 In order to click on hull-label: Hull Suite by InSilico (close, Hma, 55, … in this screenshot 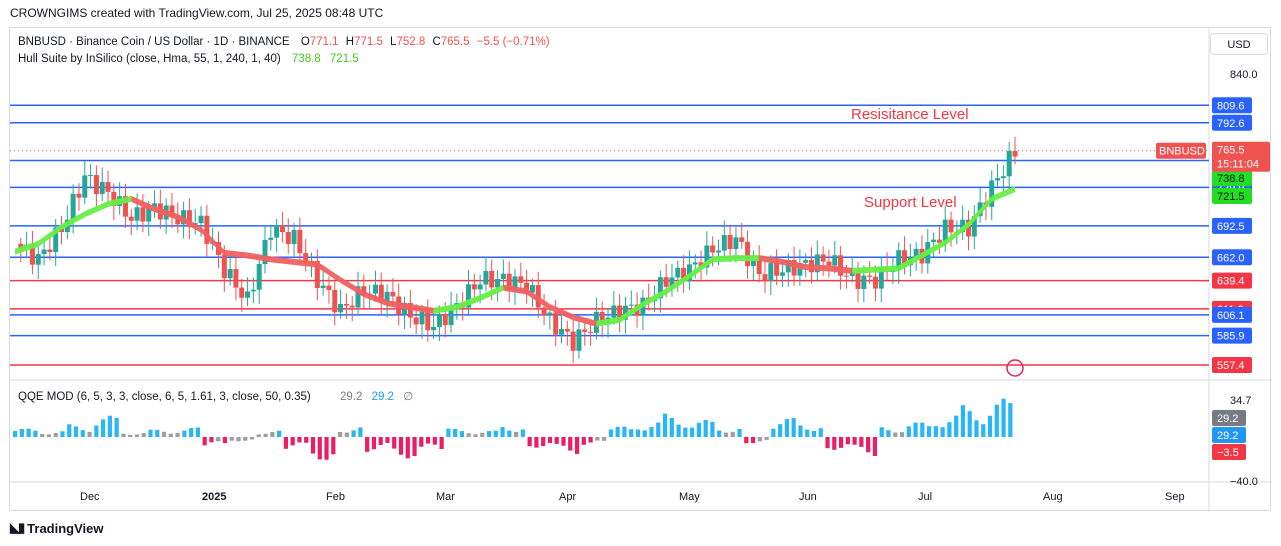, I will do `click(149, 59)`.